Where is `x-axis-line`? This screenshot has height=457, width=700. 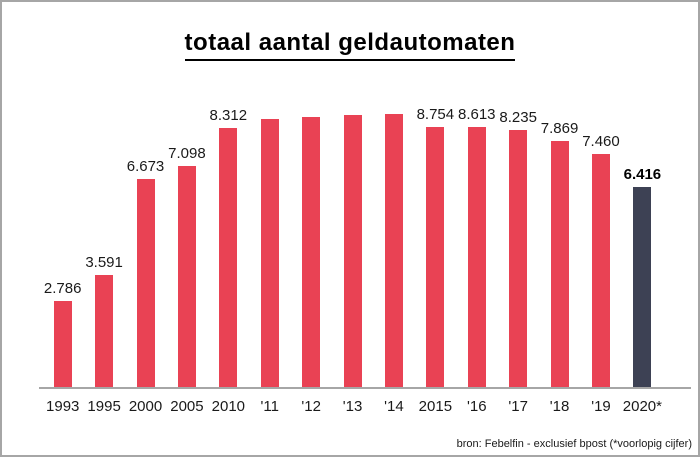
x-axis-line is located at coordinates (365, 388).